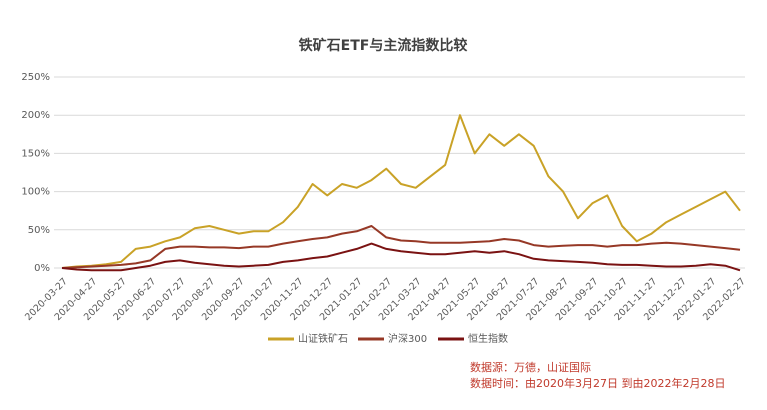 Image resolution: width=767 pixels, height=410 pixels. I want to click on y-tick-label: 250%, so click(35, 77).